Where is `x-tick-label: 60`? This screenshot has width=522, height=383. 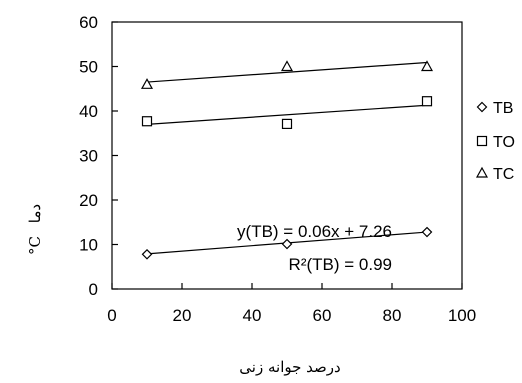 x-tick-label: 60 is located at coordinates (322, 315).